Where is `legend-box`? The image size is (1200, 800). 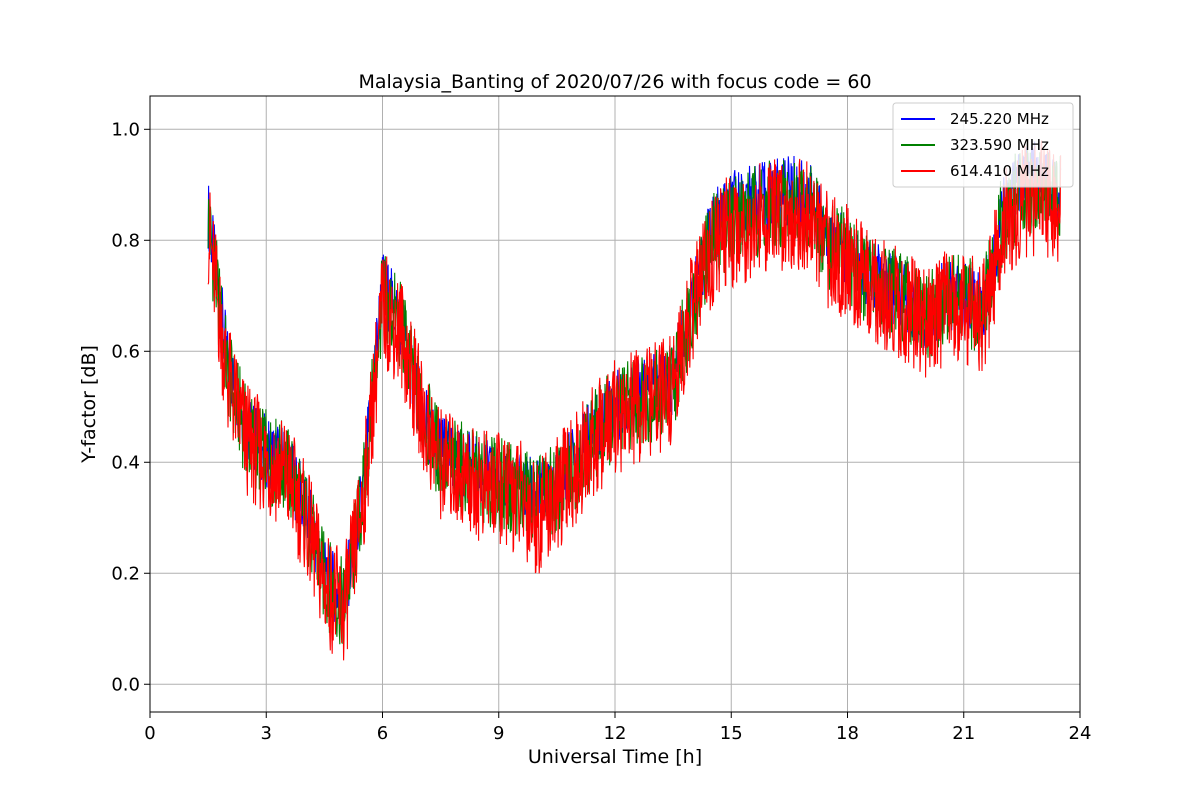
legend-box is located at coordinates (983, 145).